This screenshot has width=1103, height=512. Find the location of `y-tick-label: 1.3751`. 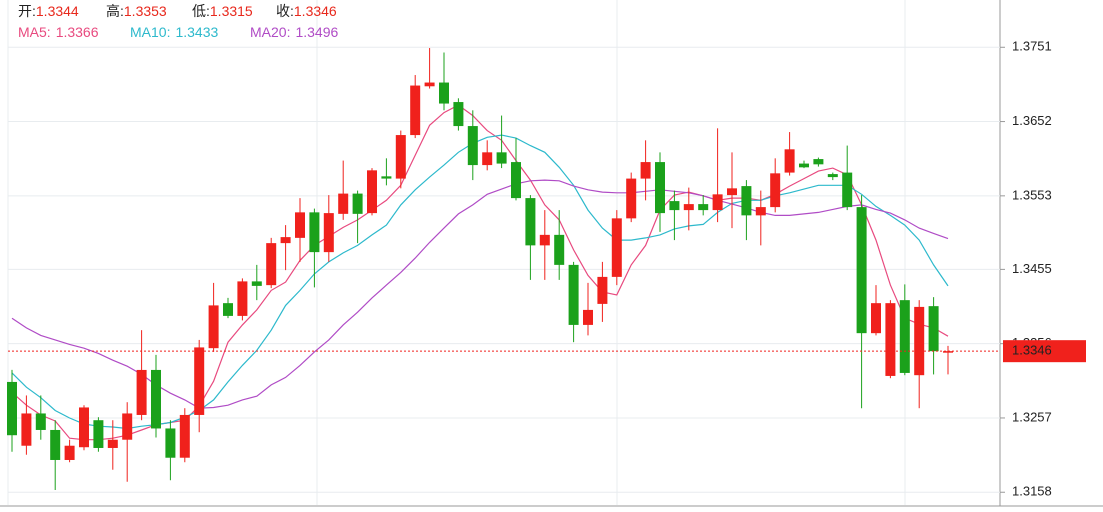

y-tick-label: 1.3751 is located at coordinates (1032, 46).